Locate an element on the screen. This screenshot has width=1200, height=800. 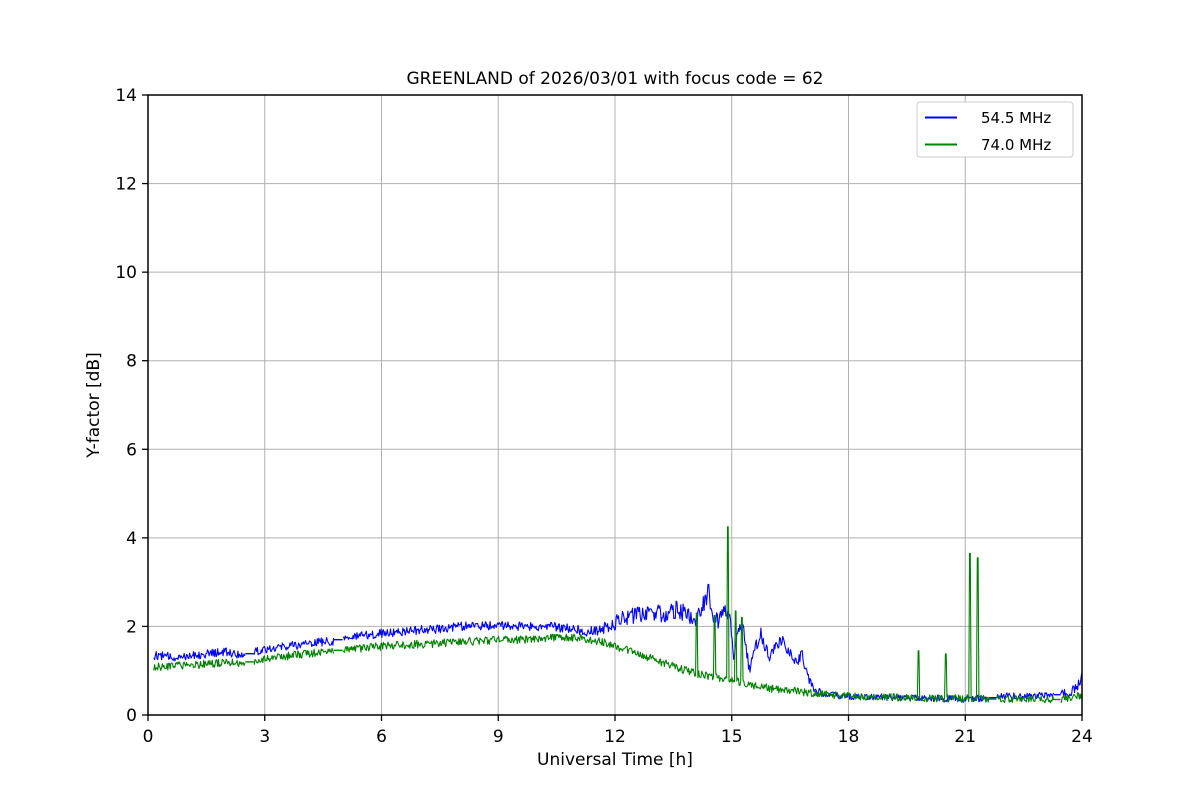
y-axis-label: Y-factor [dB] is located at coordinates (94, 405).